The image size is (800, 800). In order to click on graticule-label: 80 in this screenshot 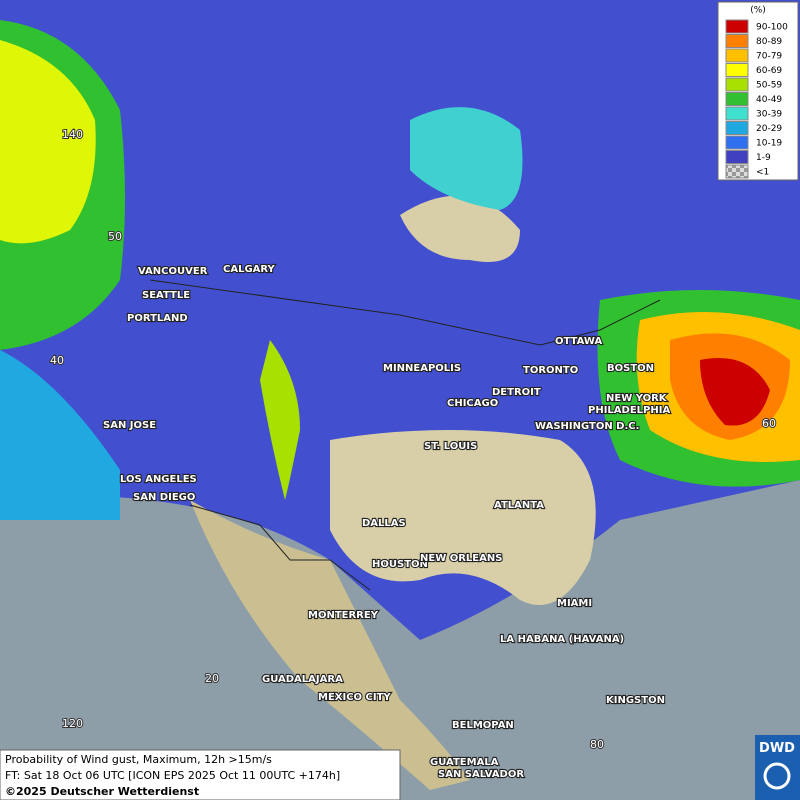, I will do `click(597, 744)`.